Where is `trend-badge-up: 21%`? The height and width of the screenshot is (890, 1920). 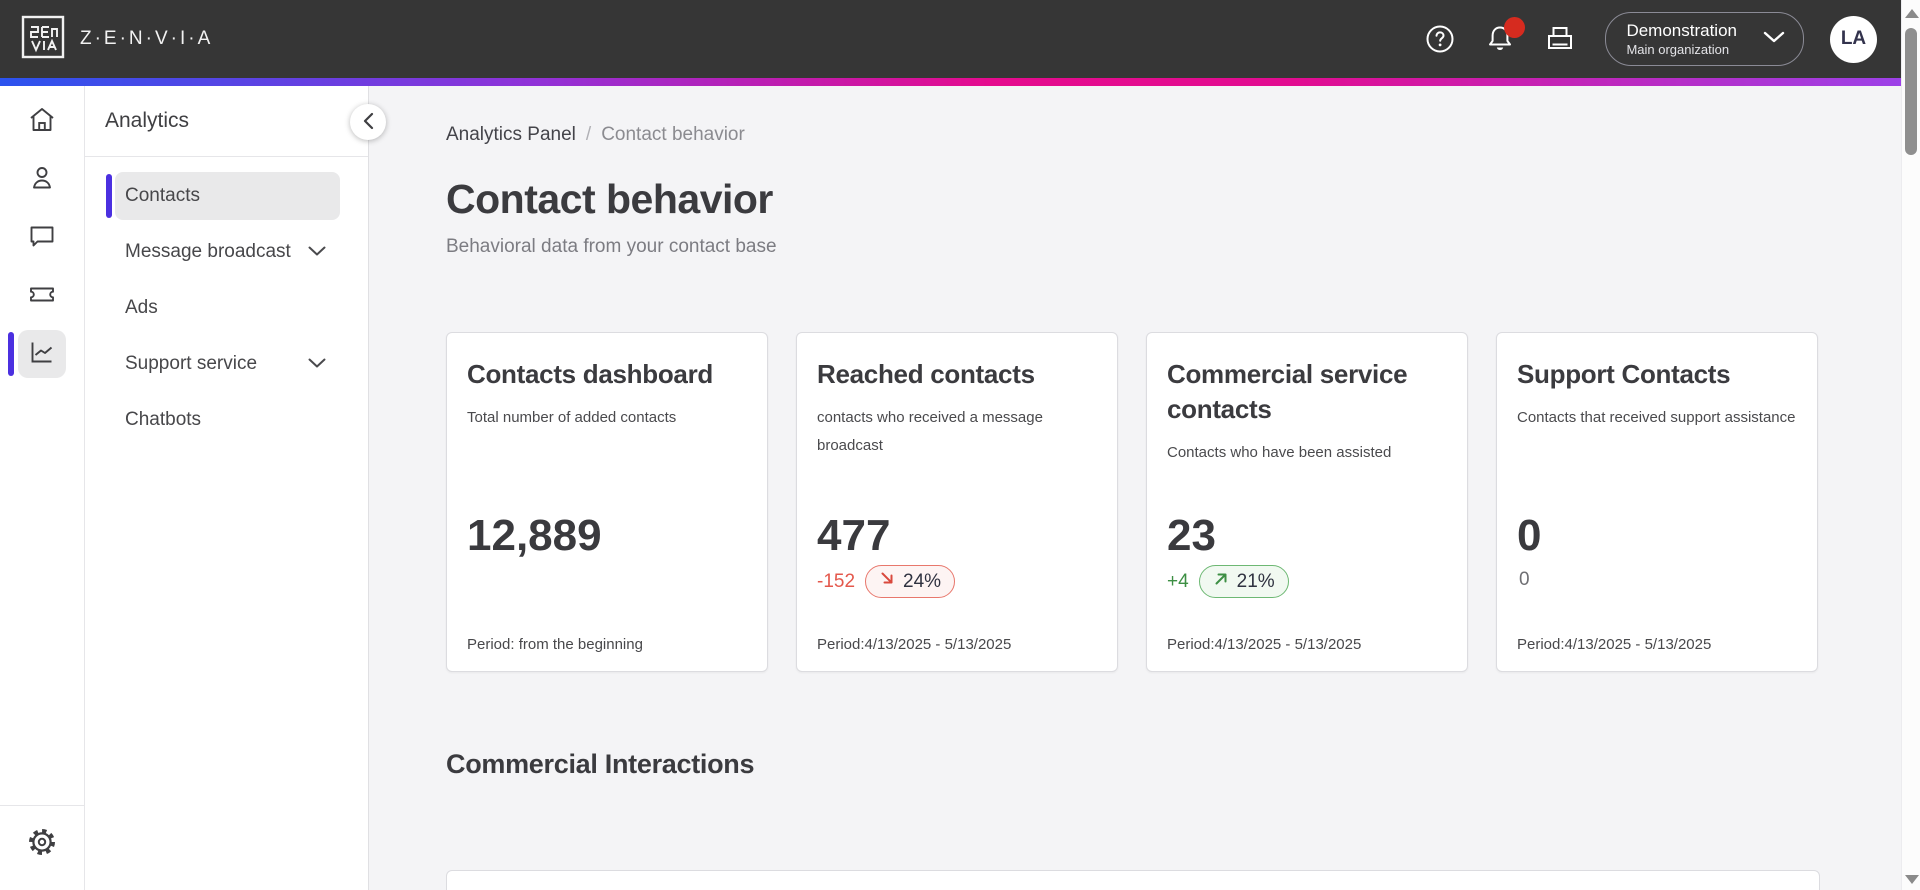
trend-badge-up: 21% is located at coordinates (1243, 581).